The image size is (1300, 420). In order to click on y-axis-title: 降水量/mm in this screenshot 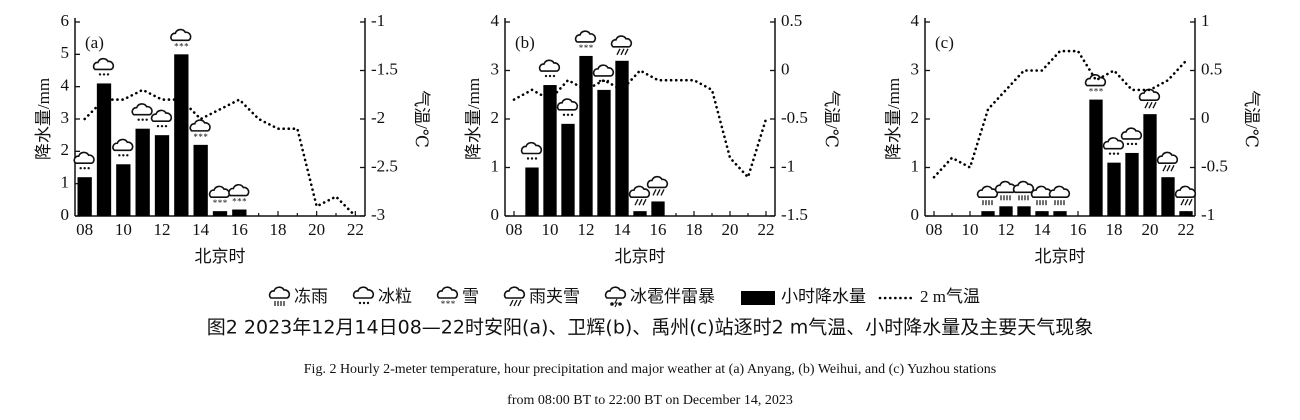, I will do `click(473, 119)`.